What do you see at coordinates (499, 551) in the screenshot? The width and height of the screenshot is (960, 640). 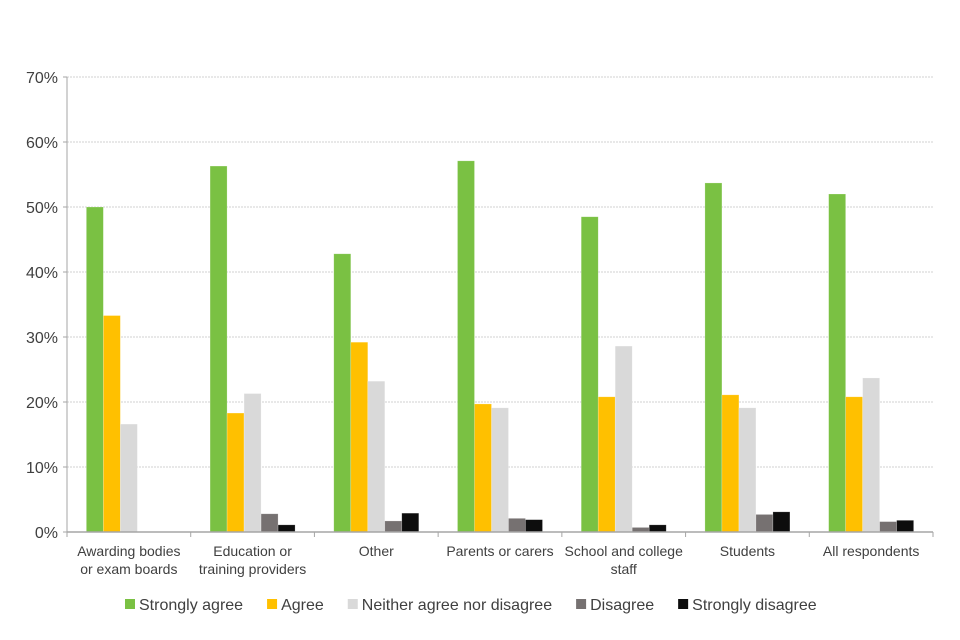 I see `x-tick-label: Parents or carers` at bounding box center [499, 551].